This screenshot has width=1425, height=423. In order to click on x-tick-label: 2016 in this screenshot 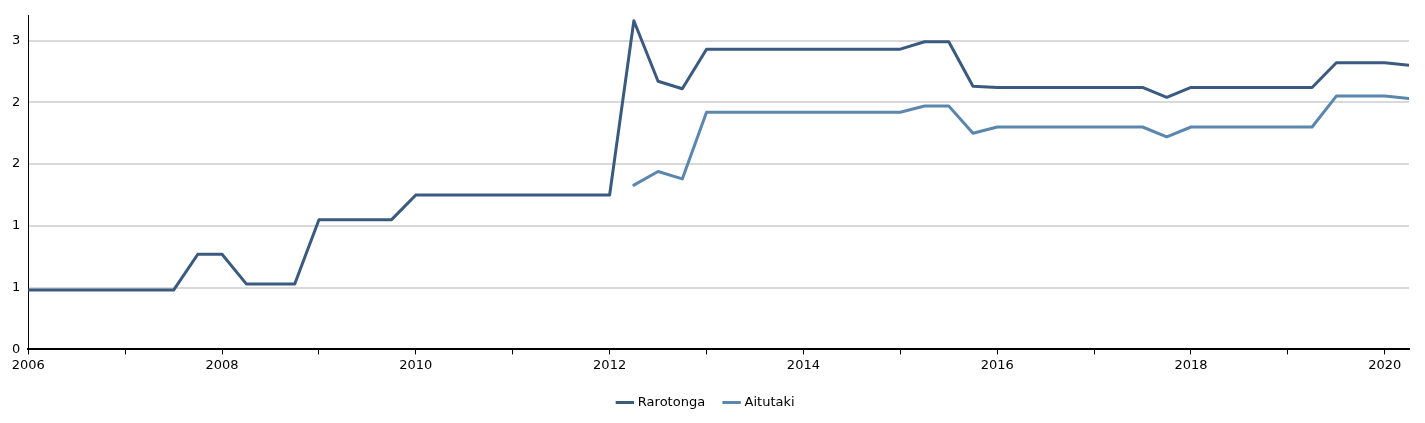, I will do `click(997, 364)`.